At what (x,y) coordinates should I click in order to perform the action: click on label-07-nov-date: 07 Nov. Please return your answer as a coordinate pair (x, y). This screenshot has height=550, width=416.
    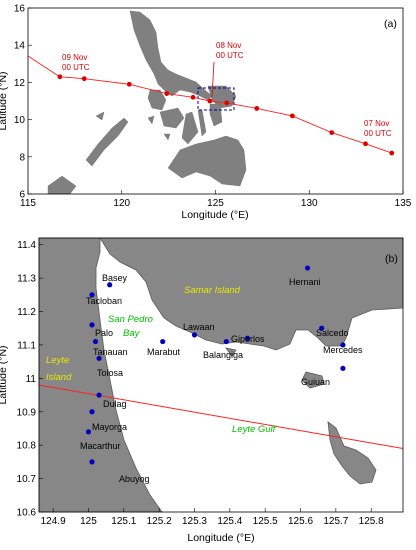
    Looking at the image, I should click on (376, 123).